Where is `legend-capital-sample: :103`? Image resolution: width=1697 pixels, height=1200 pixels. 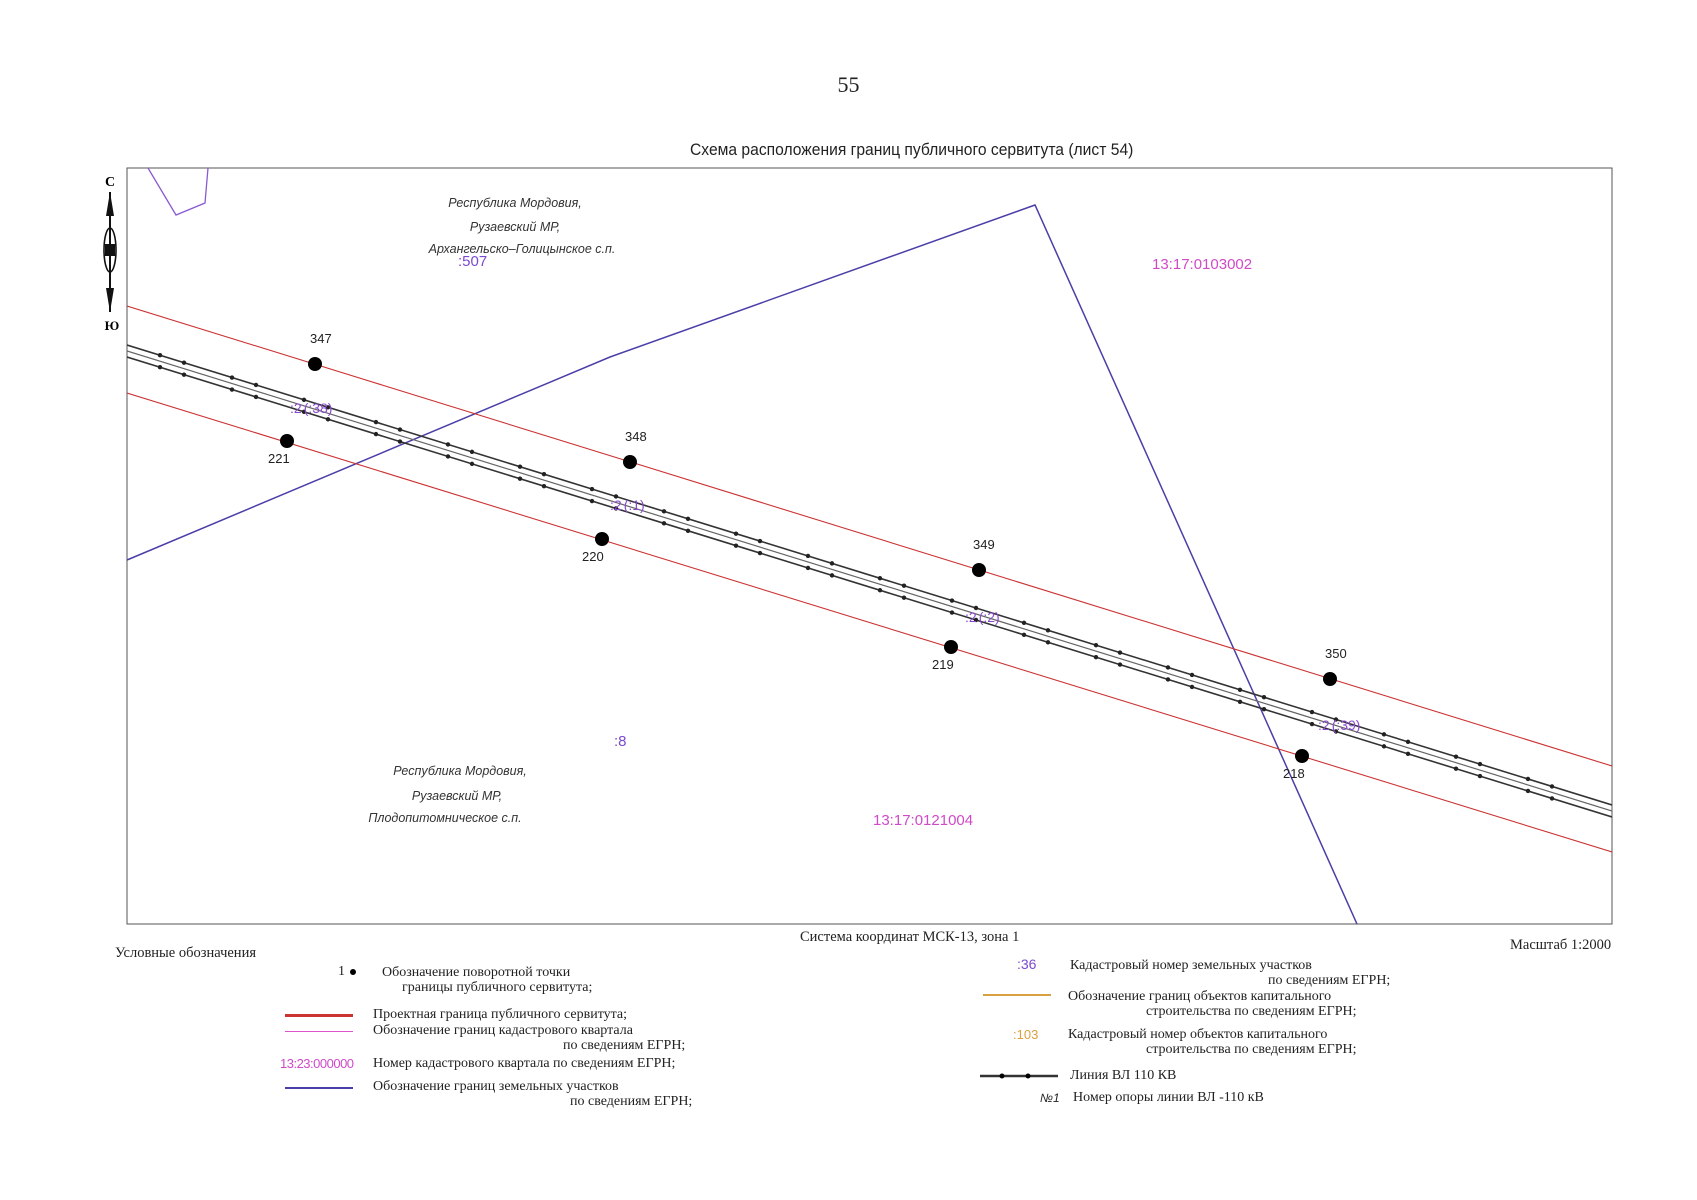
legend-capital-sample: :103 is located at coordinates (1026, 1034).